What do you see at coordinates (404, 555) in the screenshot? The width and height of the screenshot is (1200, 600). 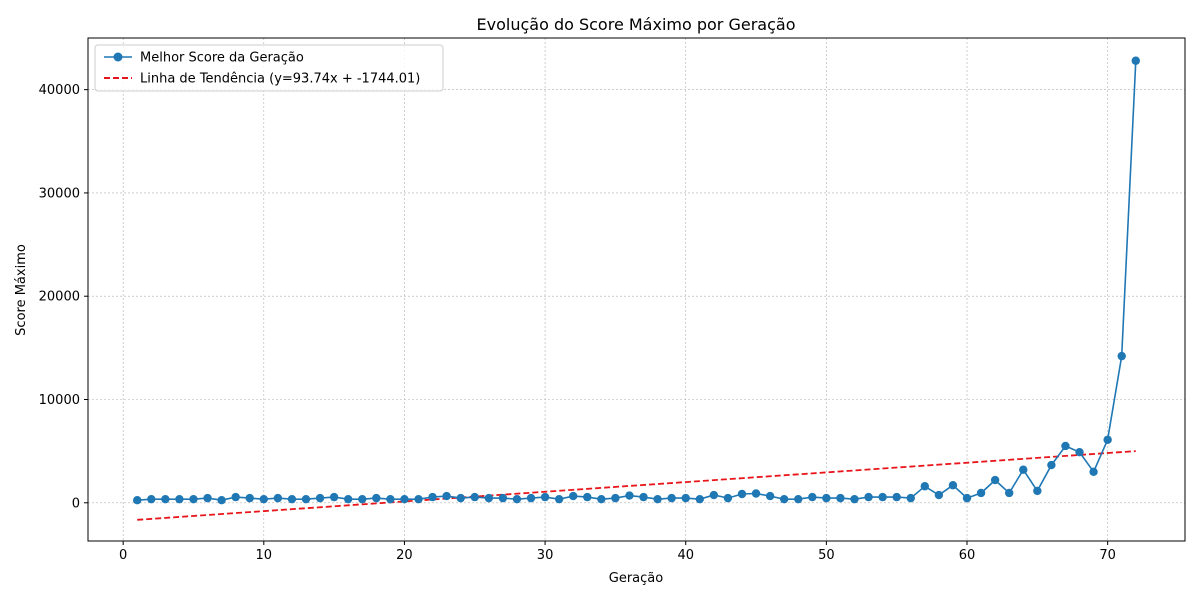 I see `x-tick-label: 20` at bounding box center [404, 555].